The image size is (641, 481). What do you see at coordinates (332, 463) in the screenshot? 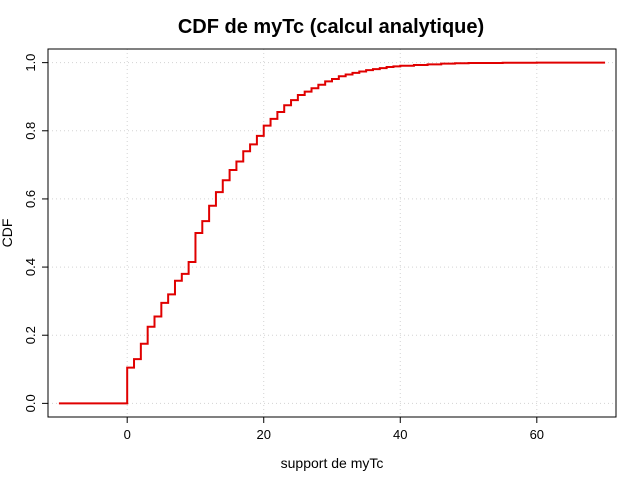
I see `x-axis-label: support de myTc` at bounding box center [332, 463].